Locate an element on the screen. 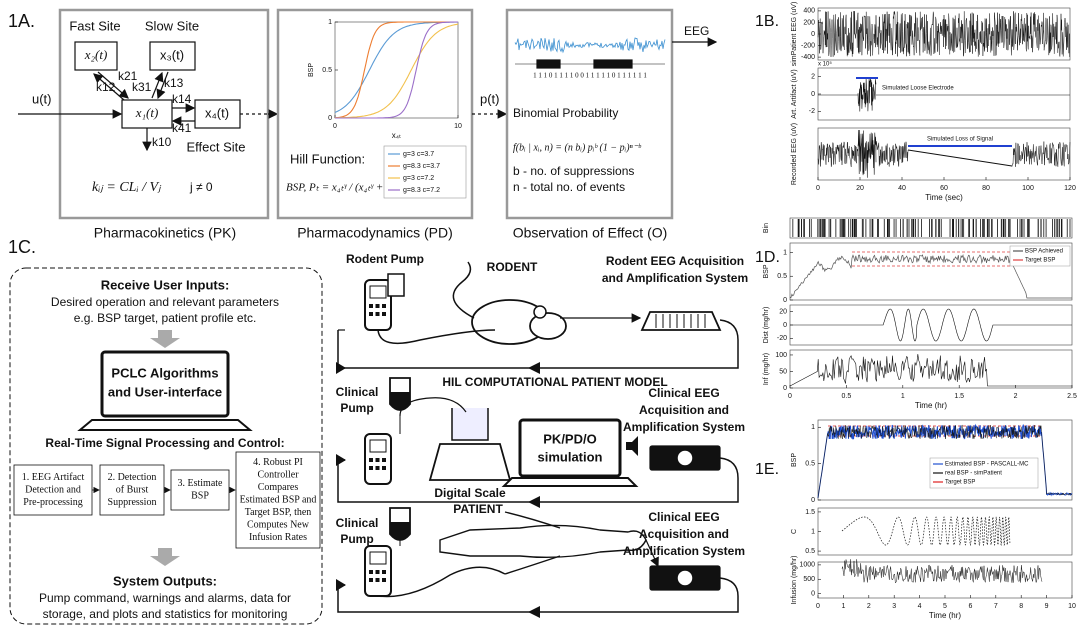 The height and width of the screenshot is (629, 1078). label: Pump is located at coordinates (356, 539).